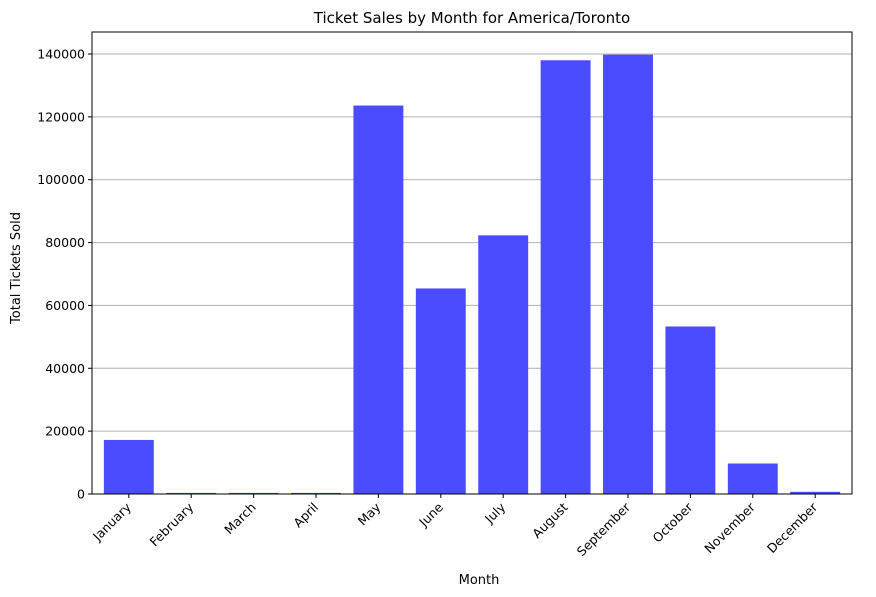  Describe the element at coordinates (64, 274) in the screenshot. I see `y-axis: 0 20000 40000 60000 80000 100000 120000 140000` at that location.